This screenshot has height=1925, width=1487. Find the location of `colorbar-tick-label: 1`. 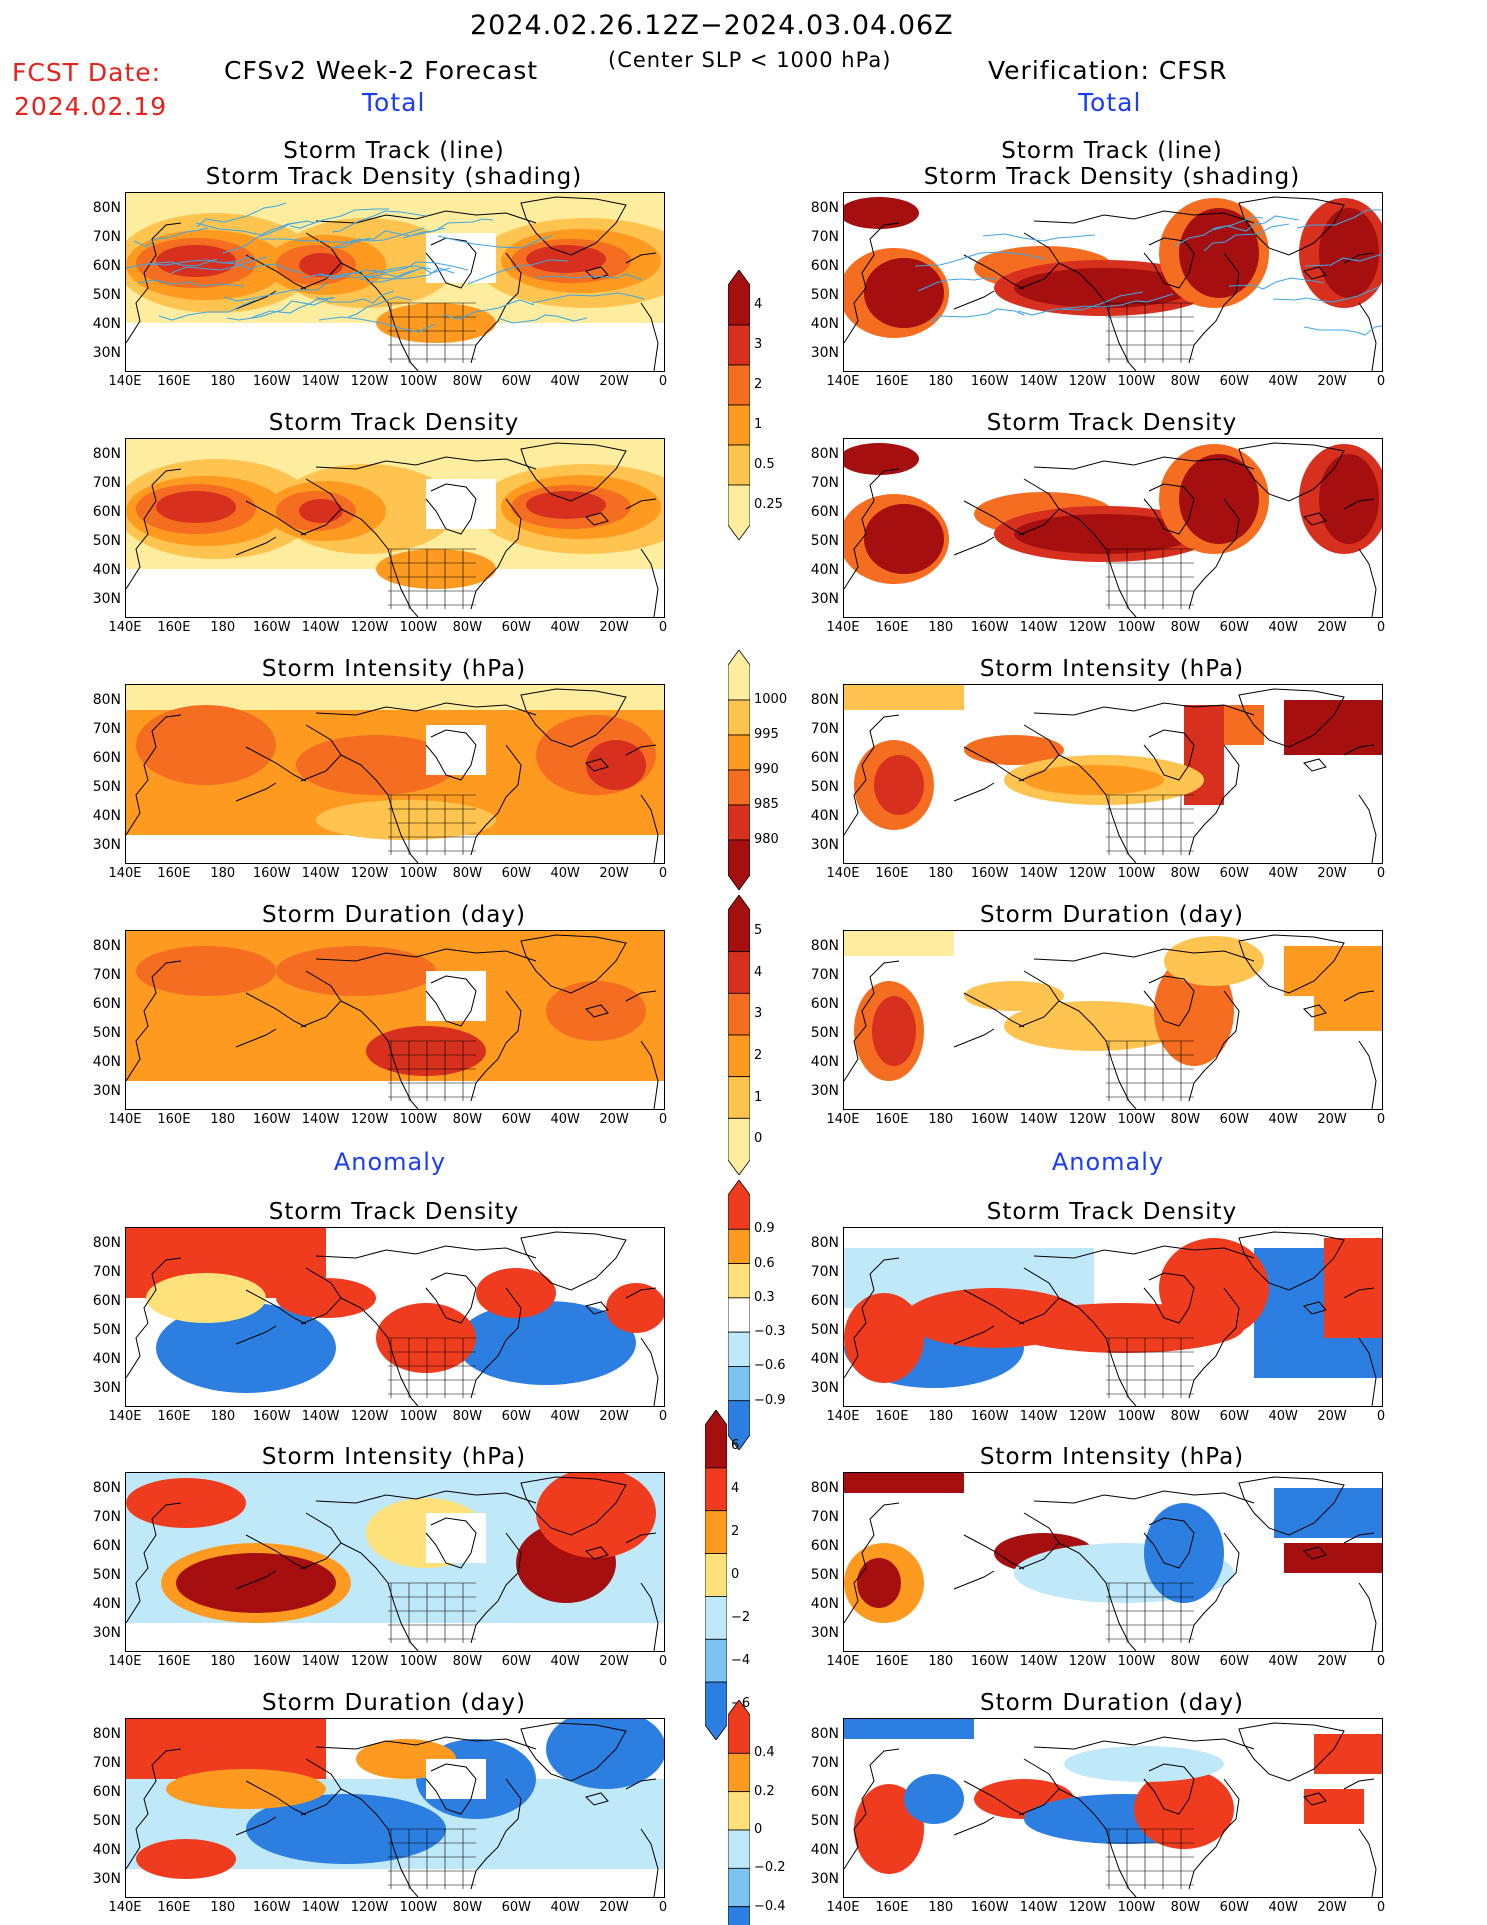

colorbar-tick-label: 1 is located at coordinates (758, 424).